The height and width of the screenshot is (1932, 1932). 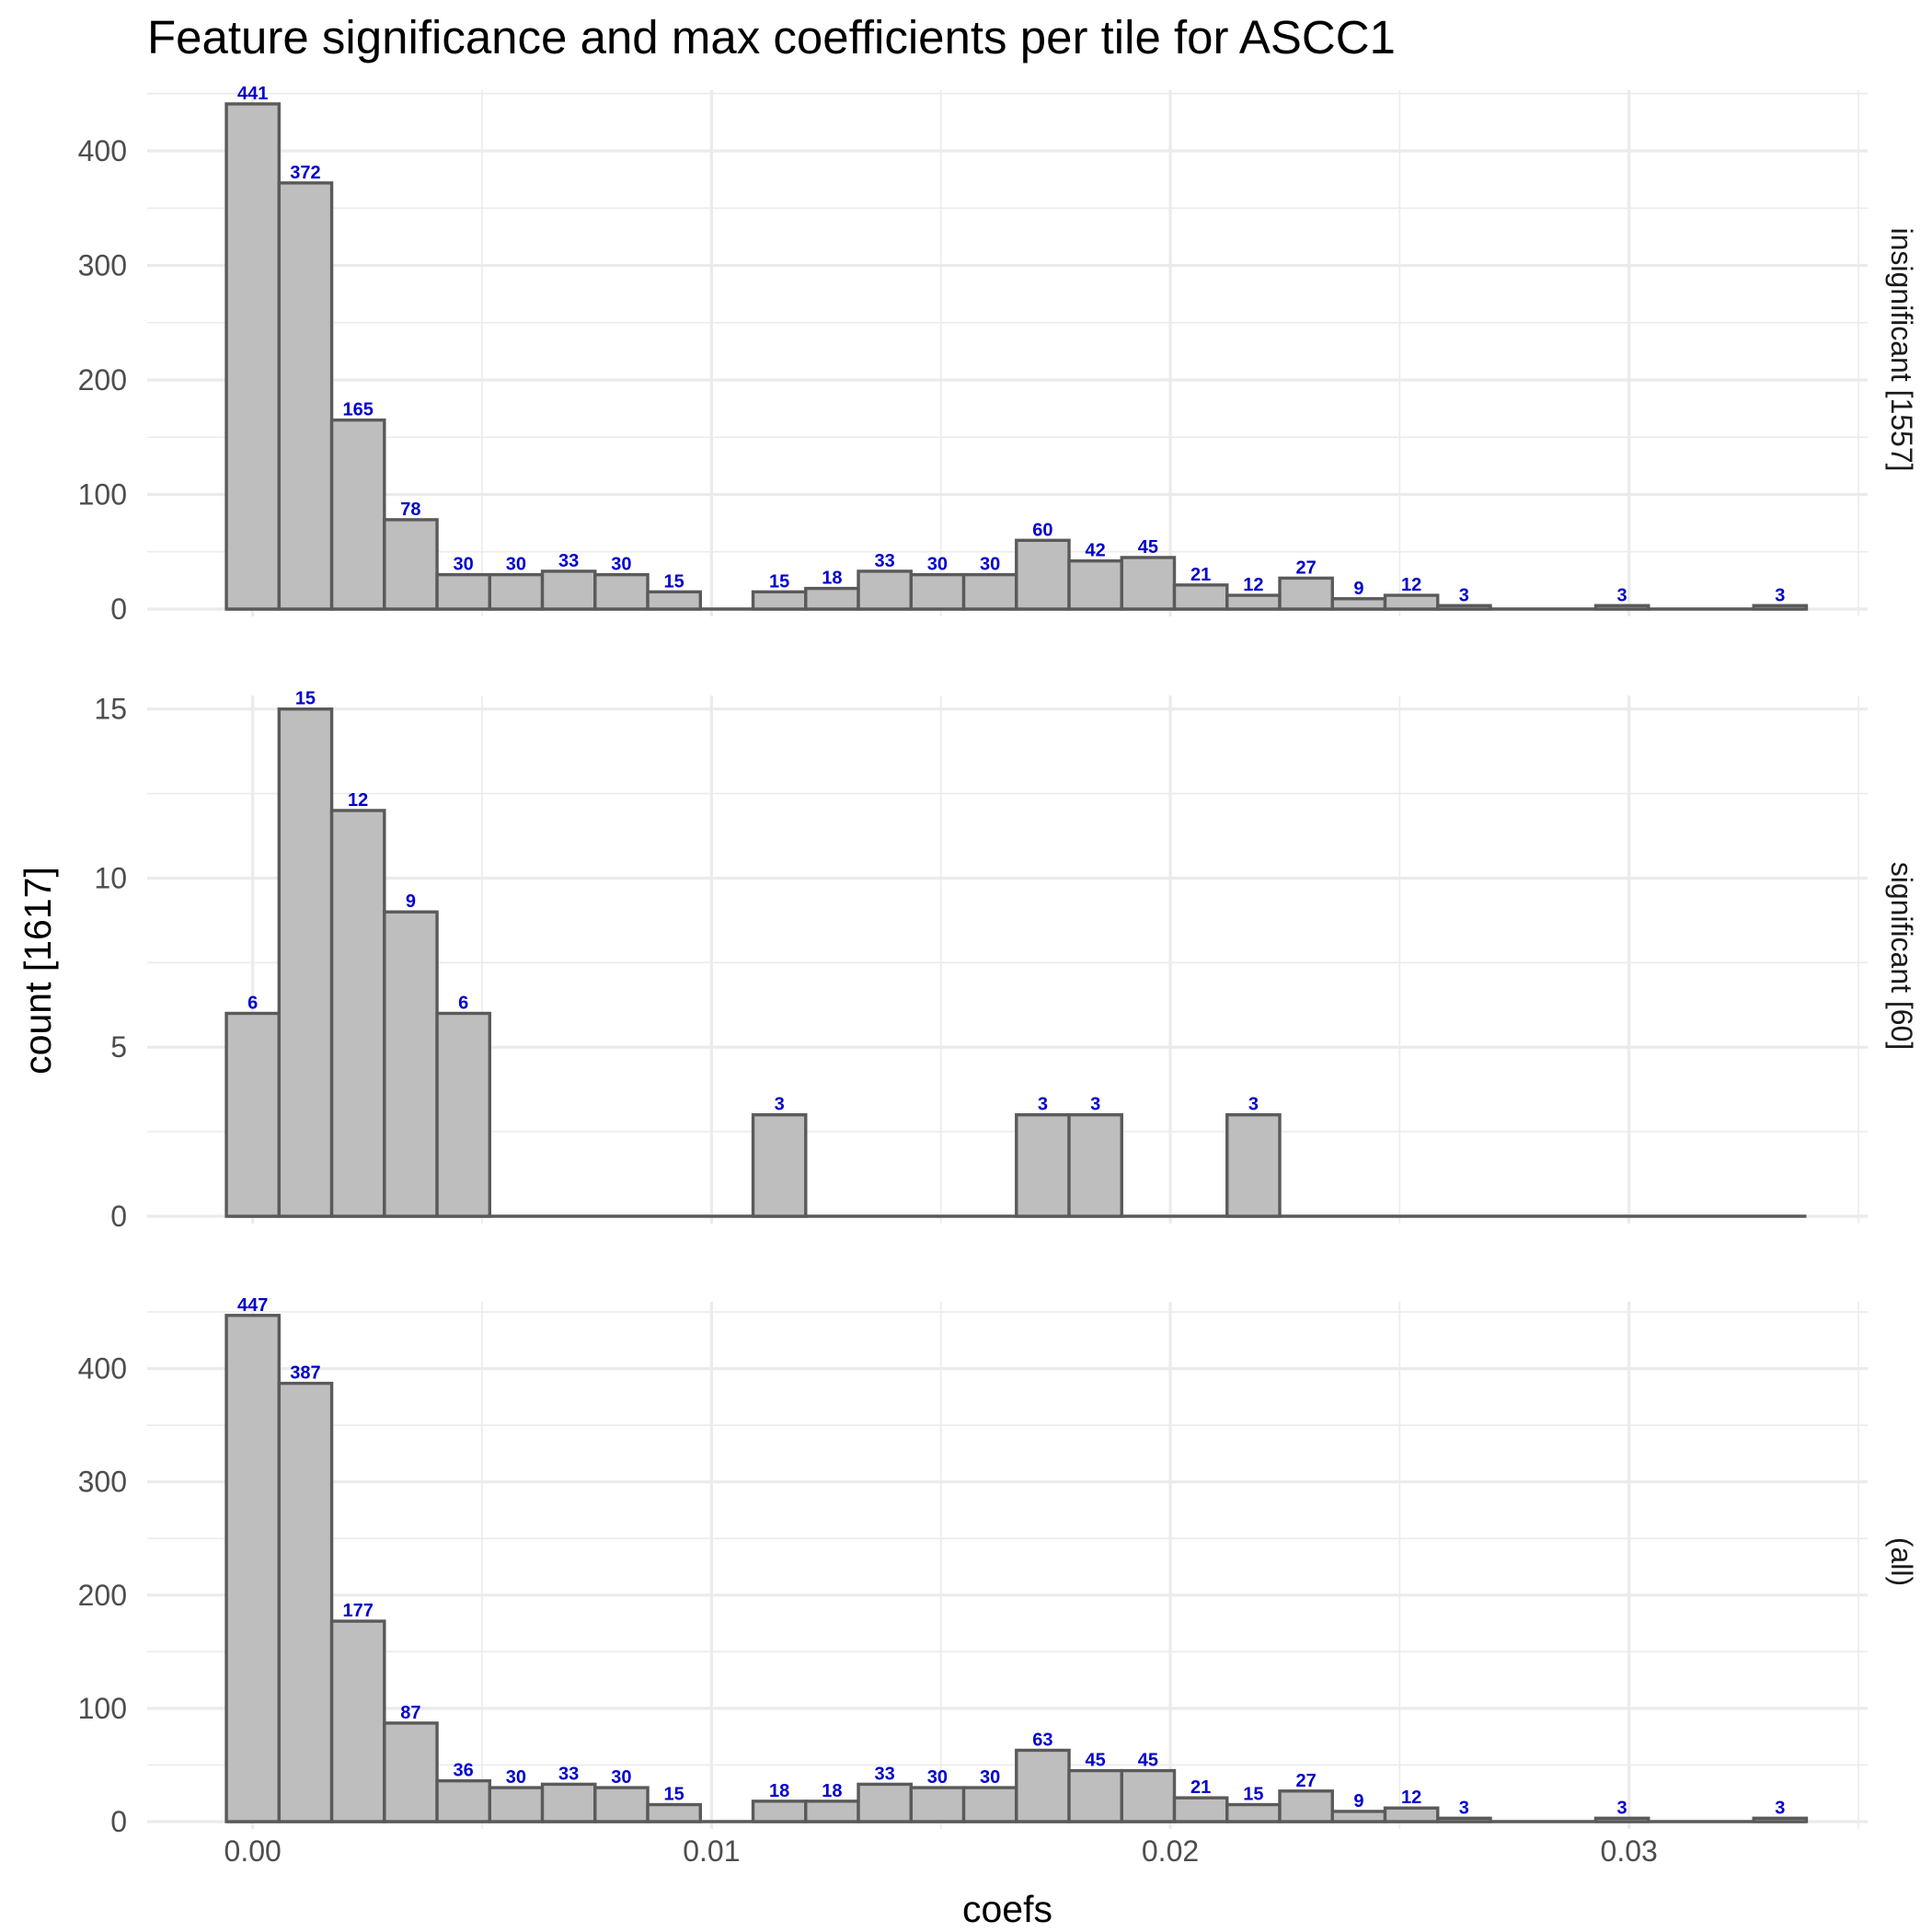 I want to click on x-axis: 0.00 0.01 0.02 0.03, so click(x=941, y=1851).